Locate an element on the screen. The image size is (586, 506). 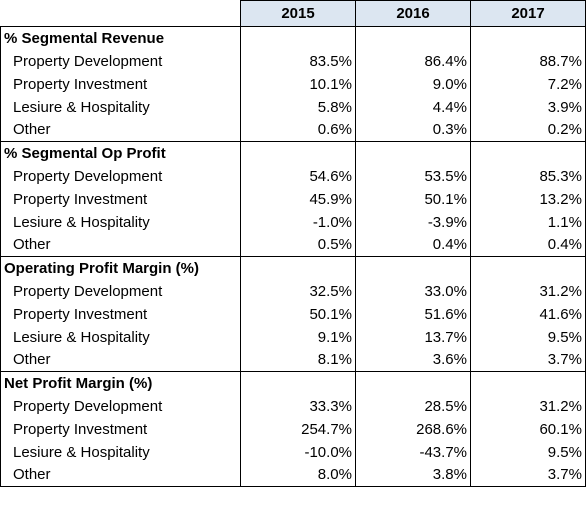
section-row: Net Profit Margin (%) is located at coordinates (293, 383).